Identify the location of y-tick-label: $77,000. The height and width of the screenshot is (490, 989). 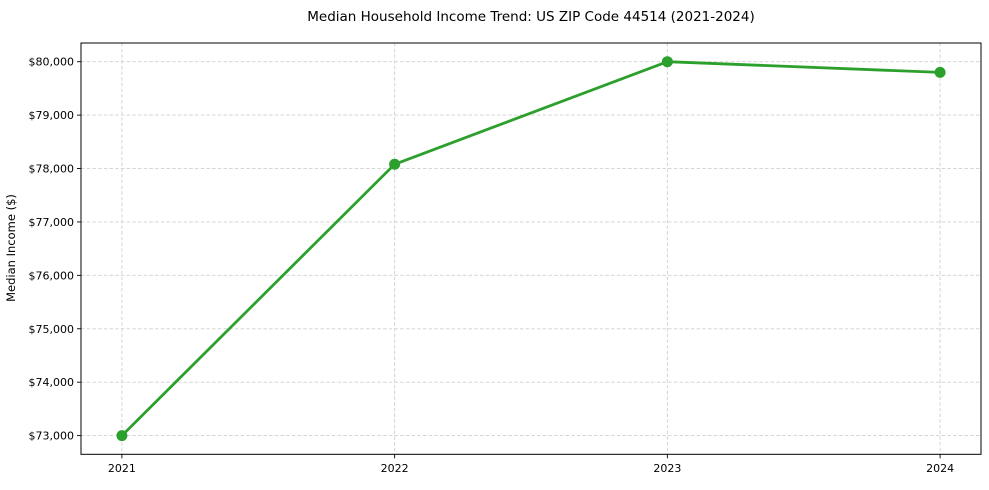
(52, 222).